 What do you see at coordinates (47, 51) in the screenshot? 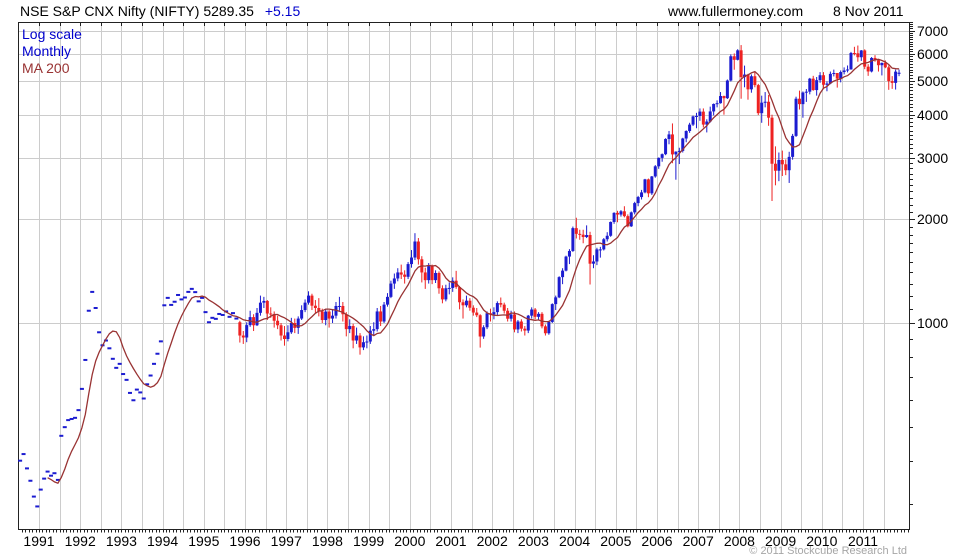
I see `legend-monthly: Monthly` at bounding box center [47, 51].